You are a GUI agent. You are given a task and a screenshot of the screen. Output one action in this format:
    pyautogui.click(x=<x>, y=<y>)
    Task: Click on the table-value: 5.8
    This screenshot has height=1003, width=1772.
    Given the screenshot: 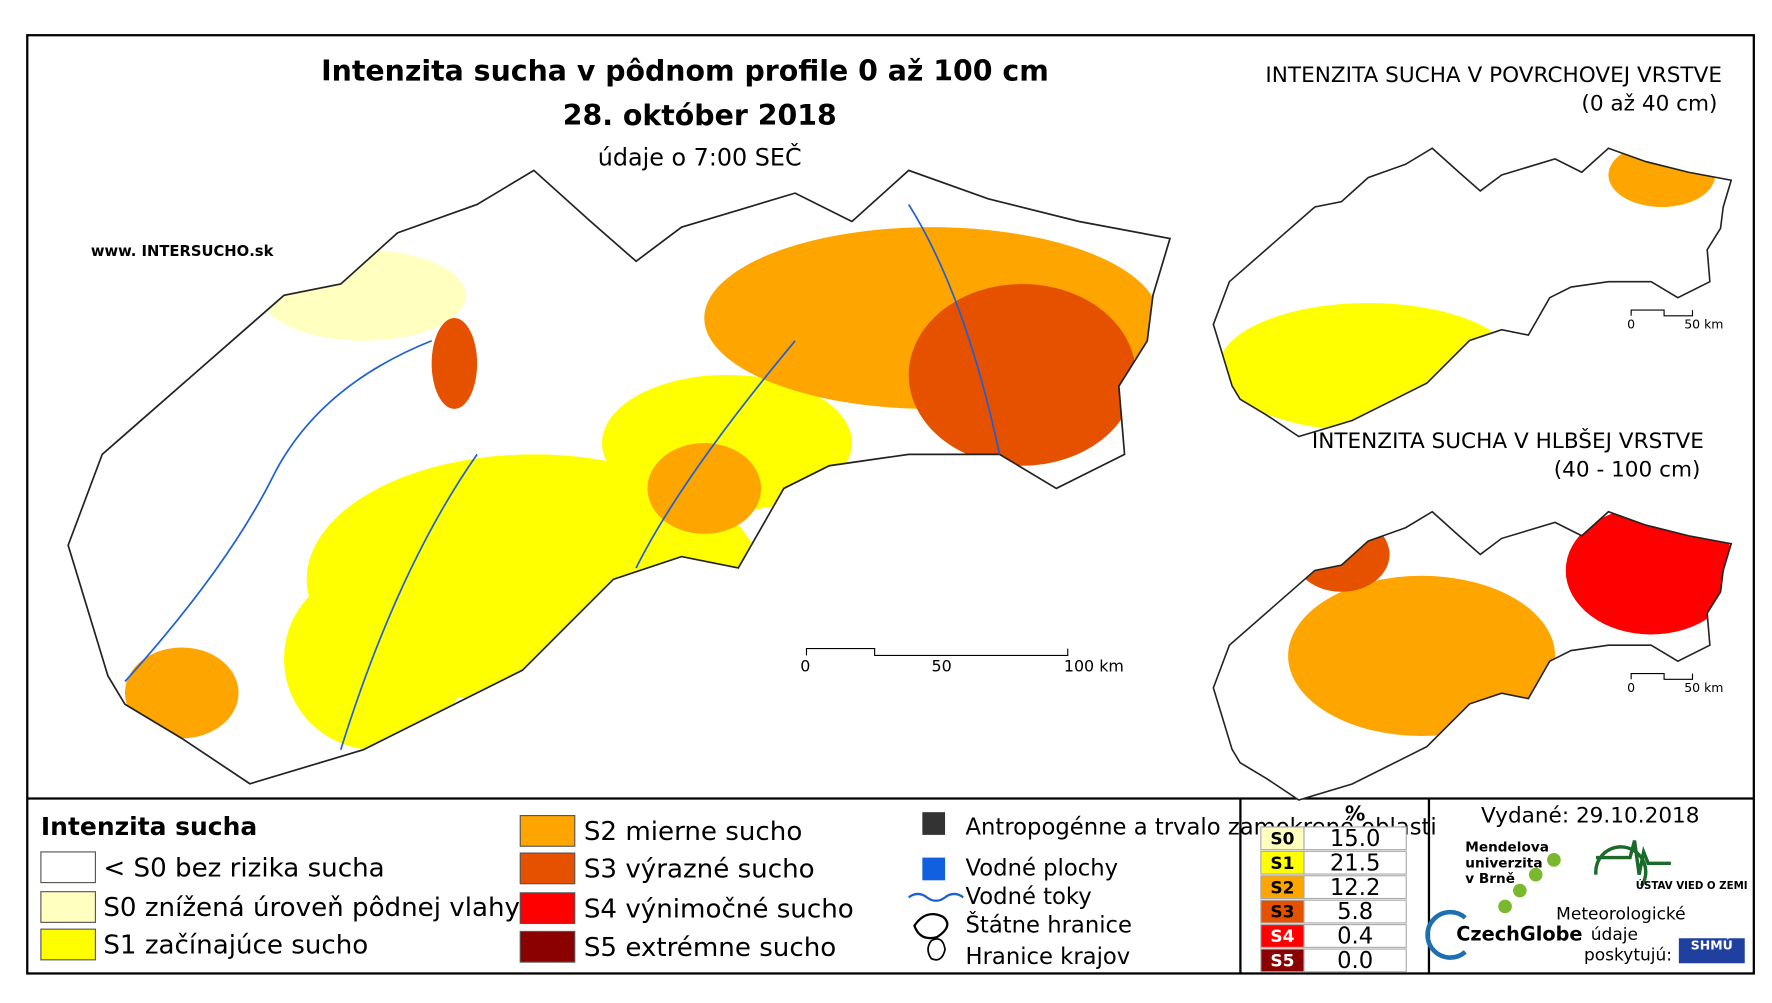 What is the action you would take?
    pyautogui.click(x=1355, y=912)
    